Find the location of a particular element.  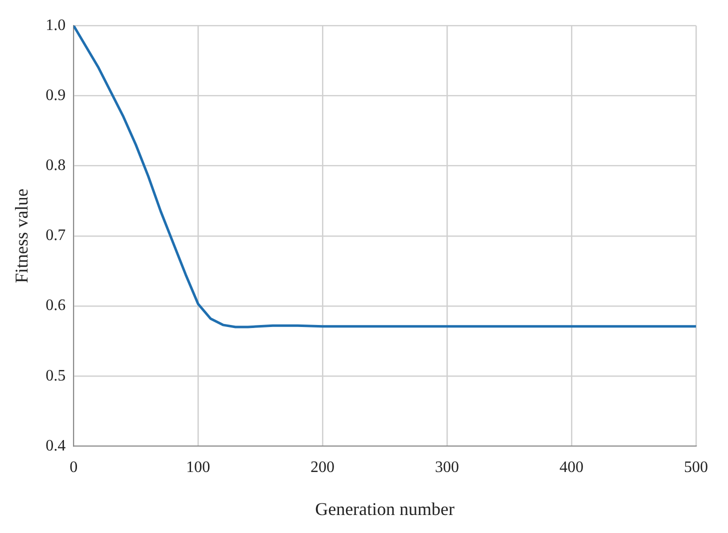

y-tick-label: 0.4 is located at coordinates (56, 445).